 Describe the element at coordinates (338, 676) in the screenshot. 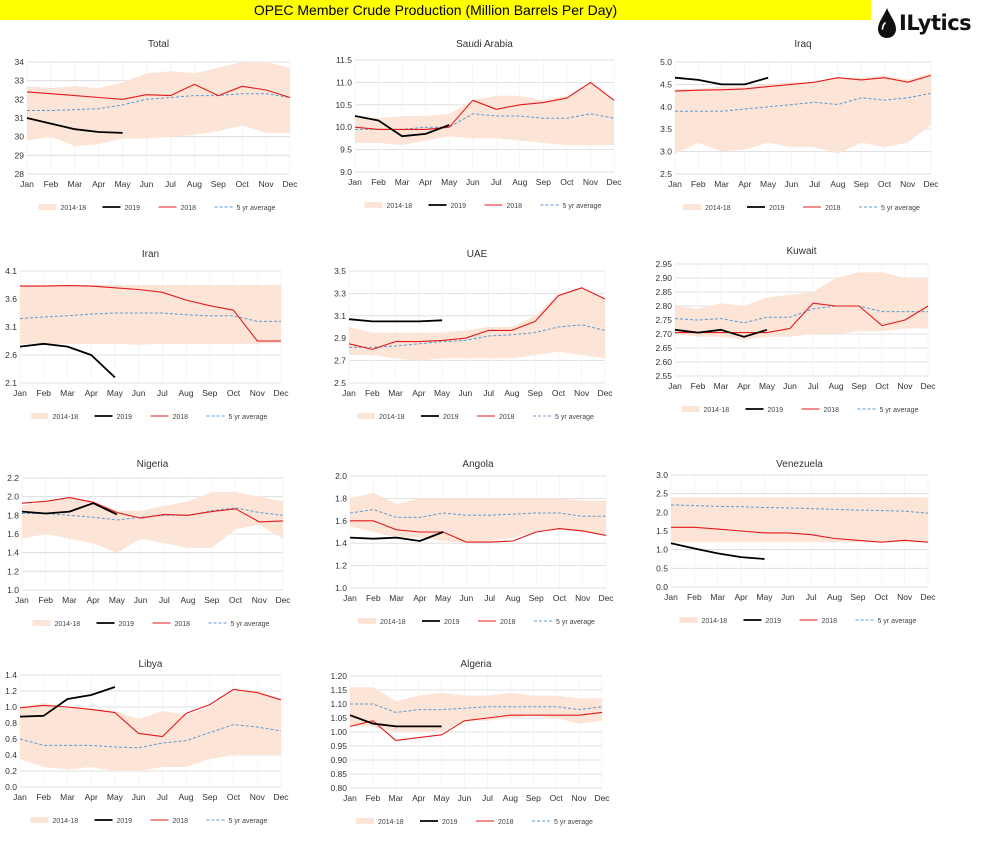

I see `y-tick-label: 1.20` at that location.